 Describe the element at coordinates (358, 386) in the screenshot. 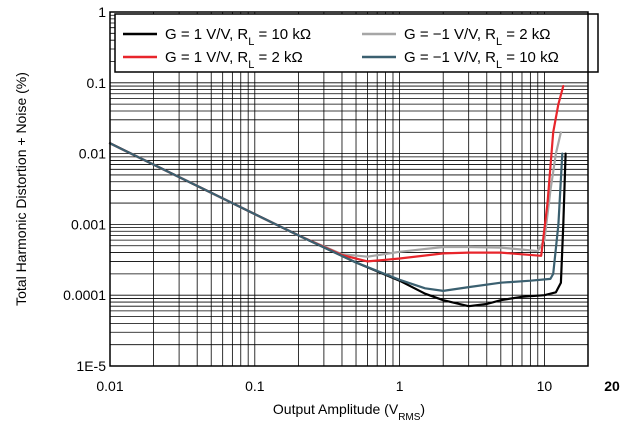

I see `x-tick-labels: 0.01 0.1 1 10 20` at that location.